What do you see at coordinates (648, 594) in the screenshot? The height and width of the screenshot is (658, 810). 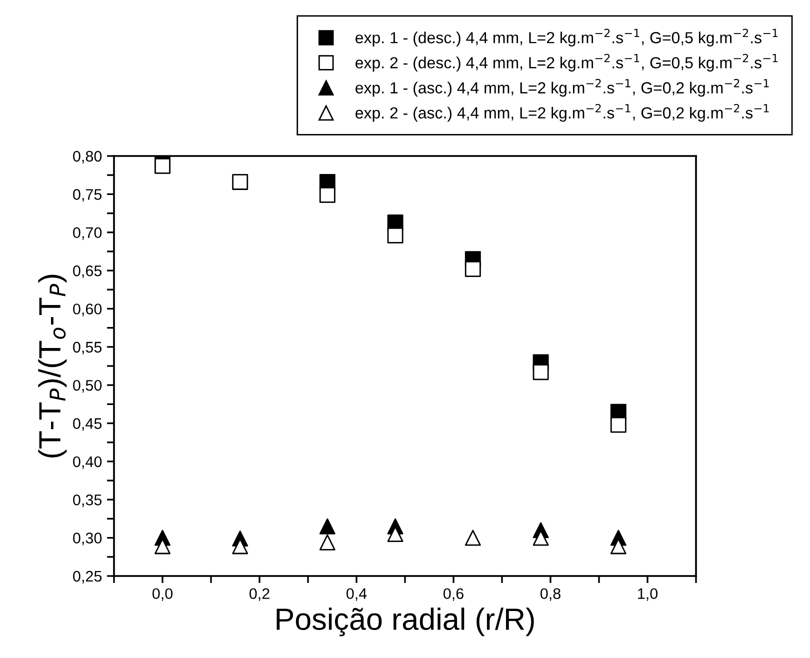 I see `x-tick-label: 1,0` at bounding box center [648, 594].